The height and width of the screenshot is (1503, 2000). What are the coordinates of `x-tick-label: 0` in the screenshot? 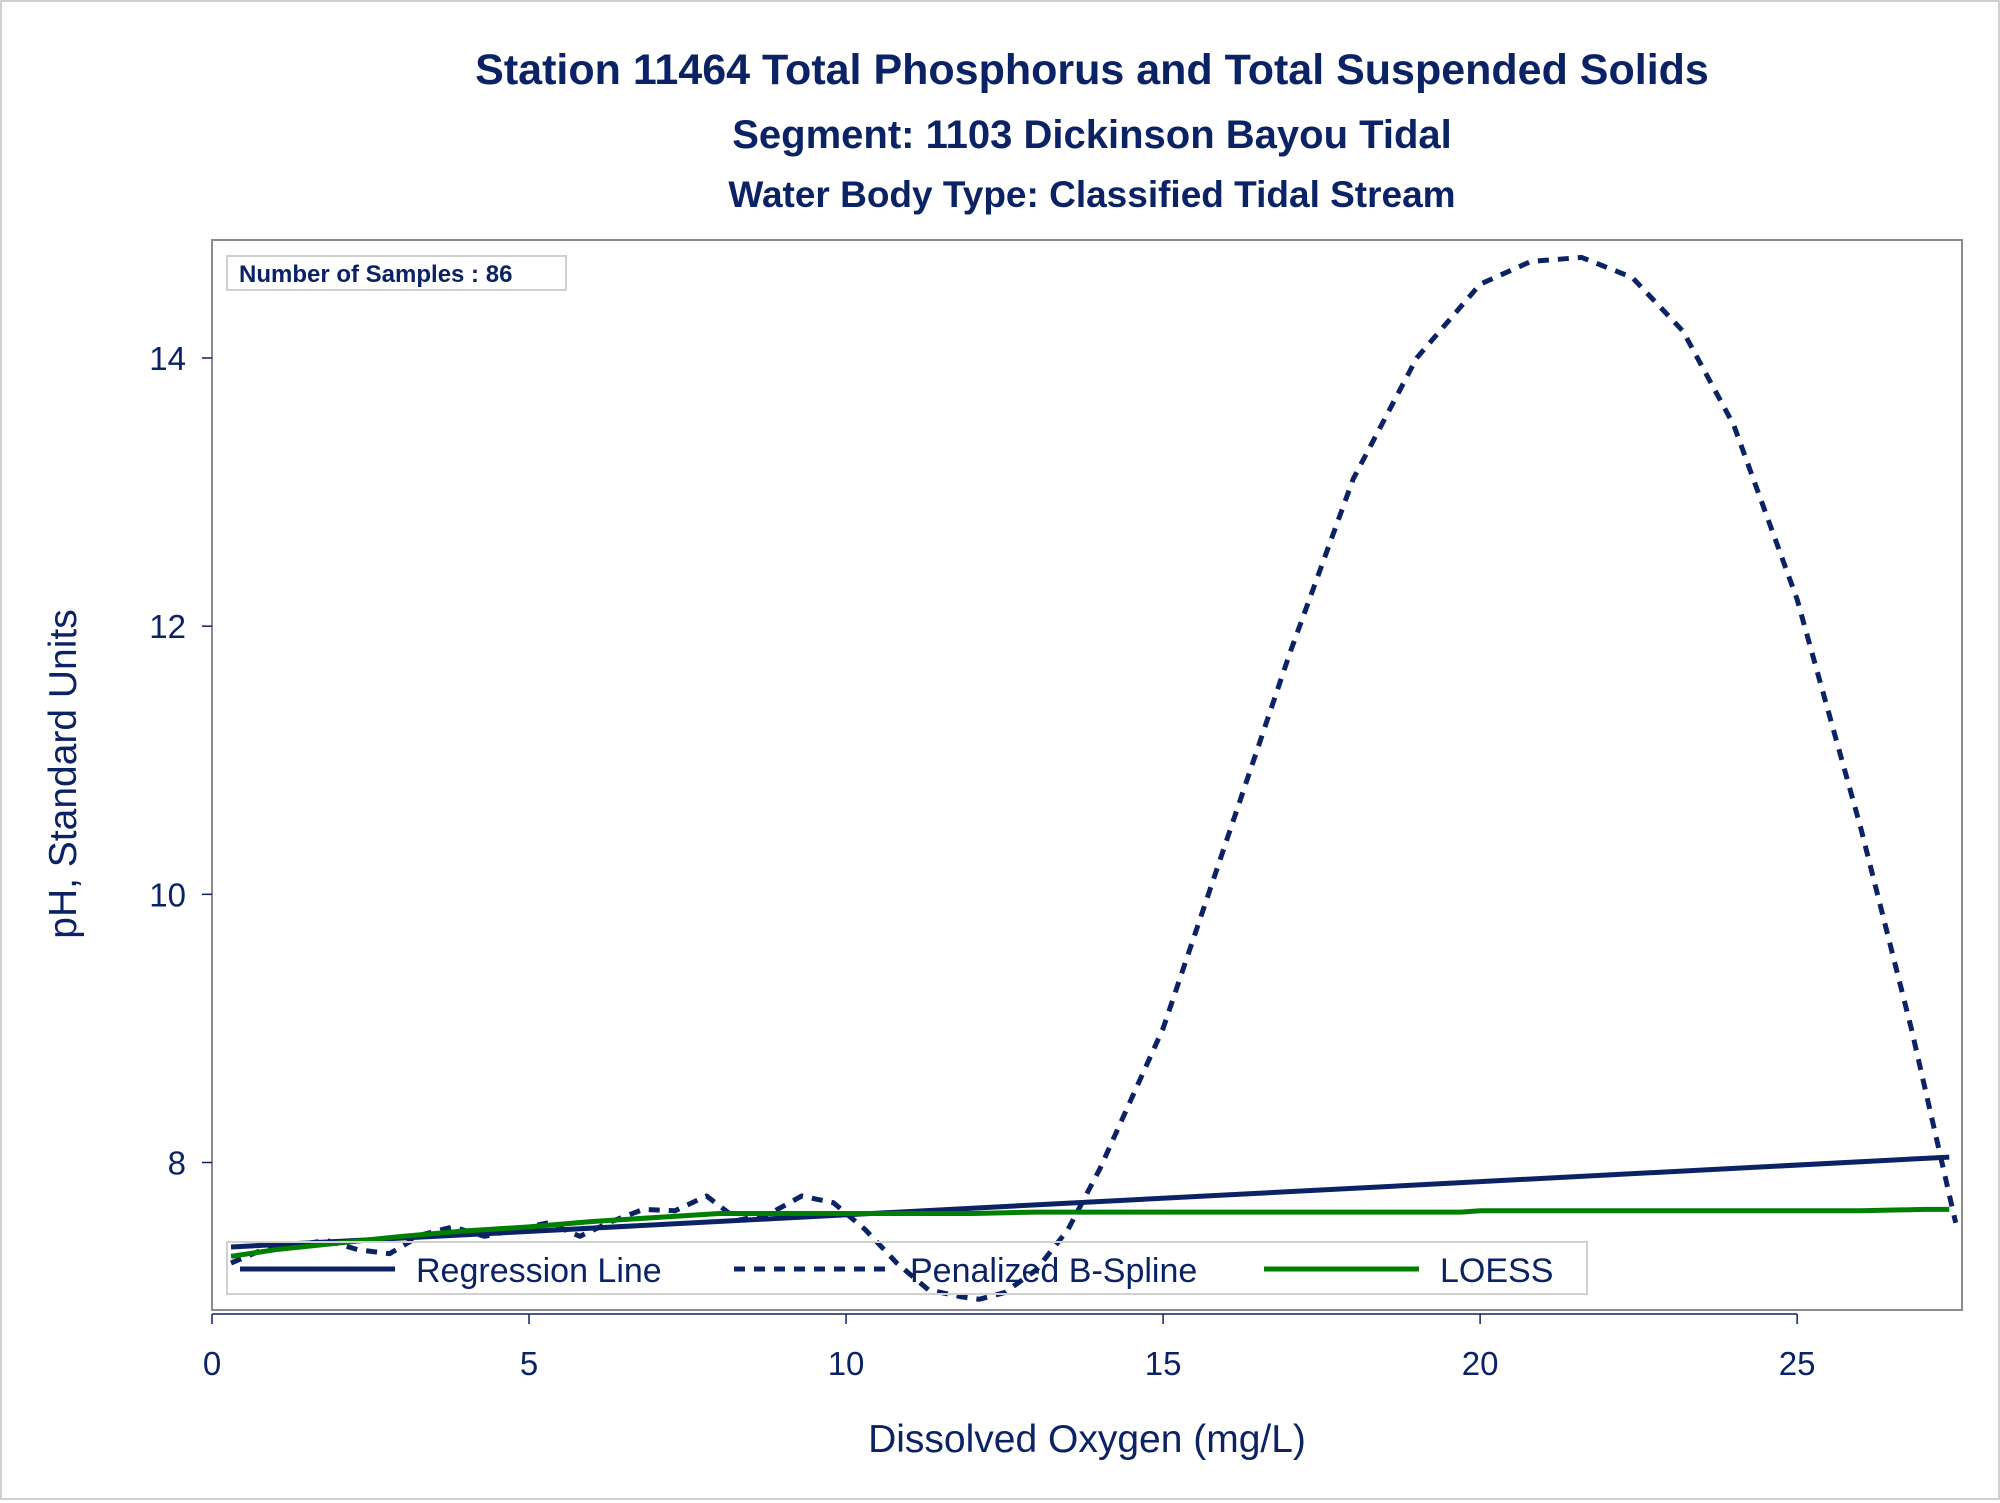 It's located at (212, 1363).